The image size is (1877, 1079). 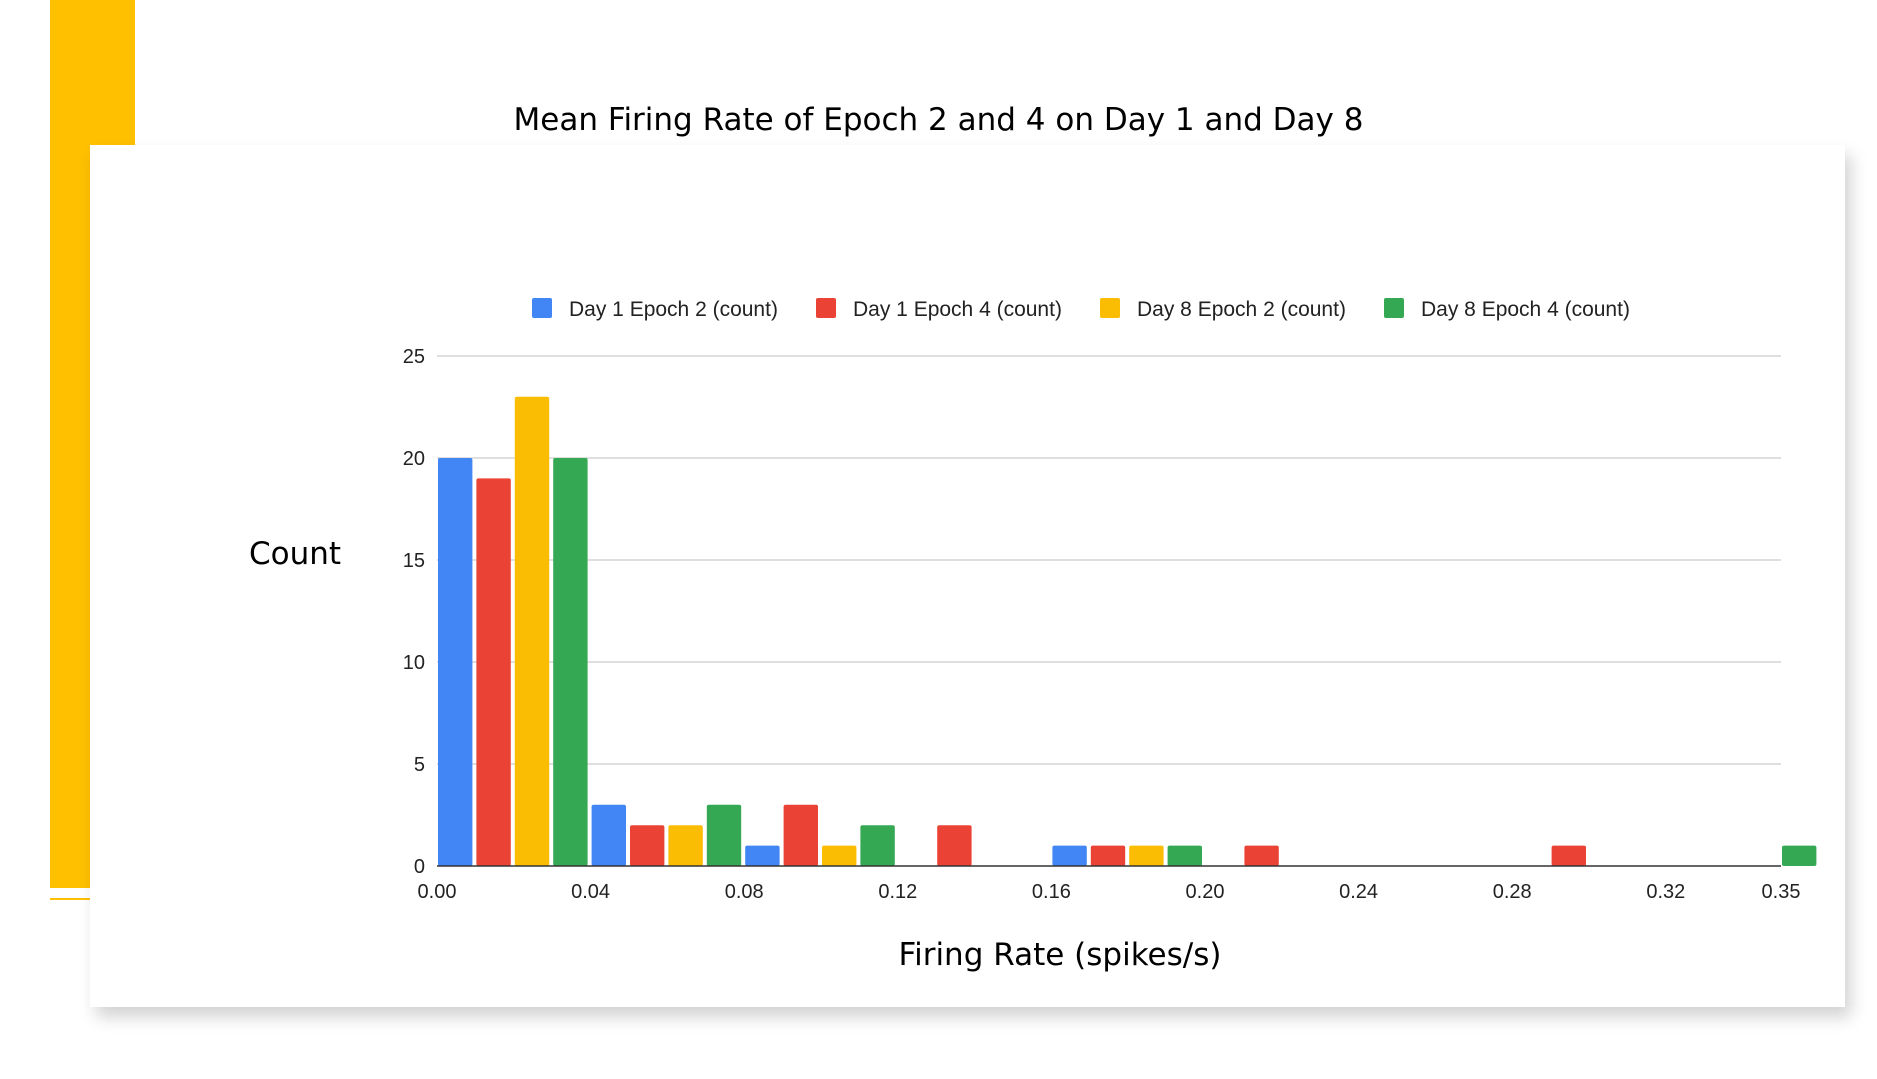 What do you see at coordinates (1799, 855) in the screenshot?
I see `bar-series-4-bin-0.32` at bounding box center [1799, 855].